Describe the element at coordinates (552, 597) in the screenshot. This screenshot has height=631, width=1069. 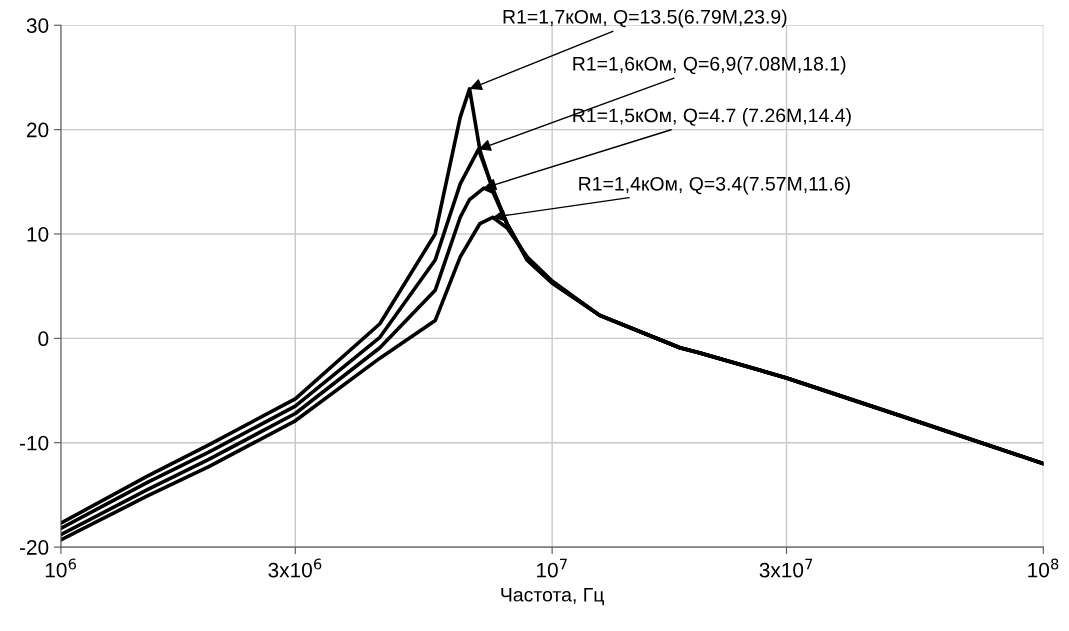
I see `x-axis-title: Частота, Гц` at that location.